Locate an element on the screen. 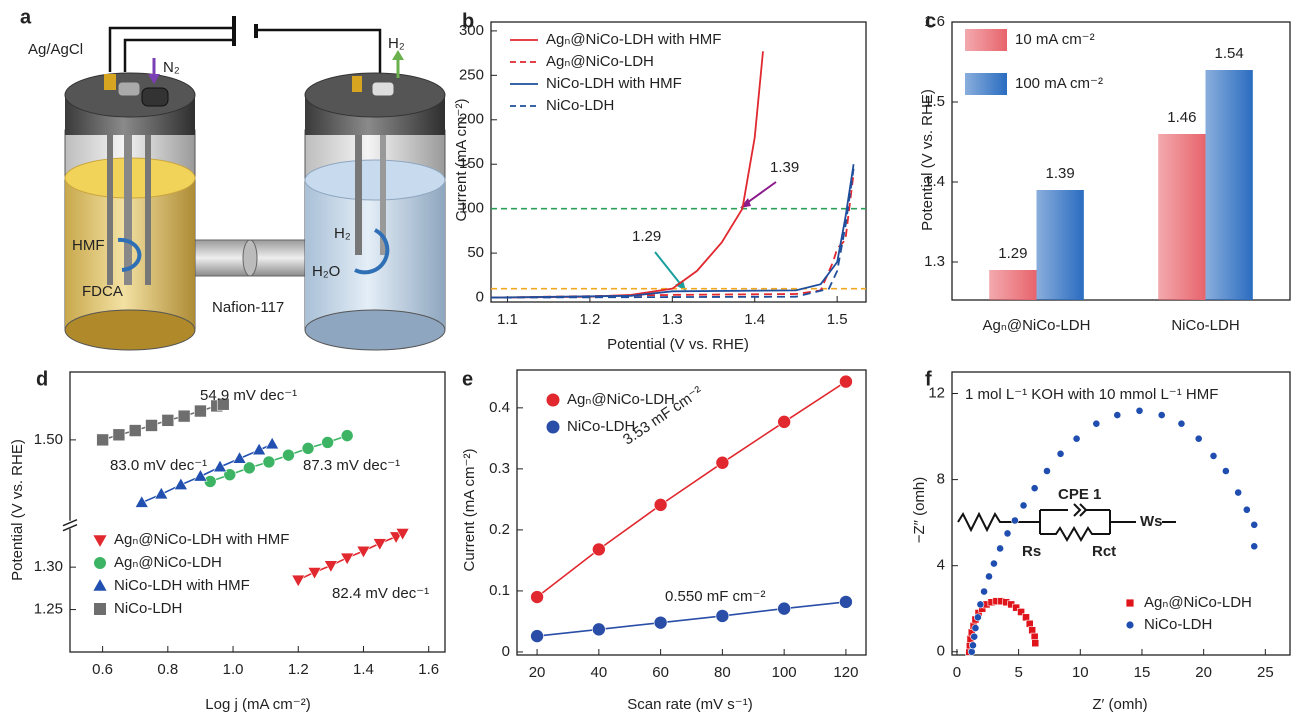 Image resolution: width=1296 pixels, height=718 pixels. diagram-label: FDCA is located at coordinates (102, 291).